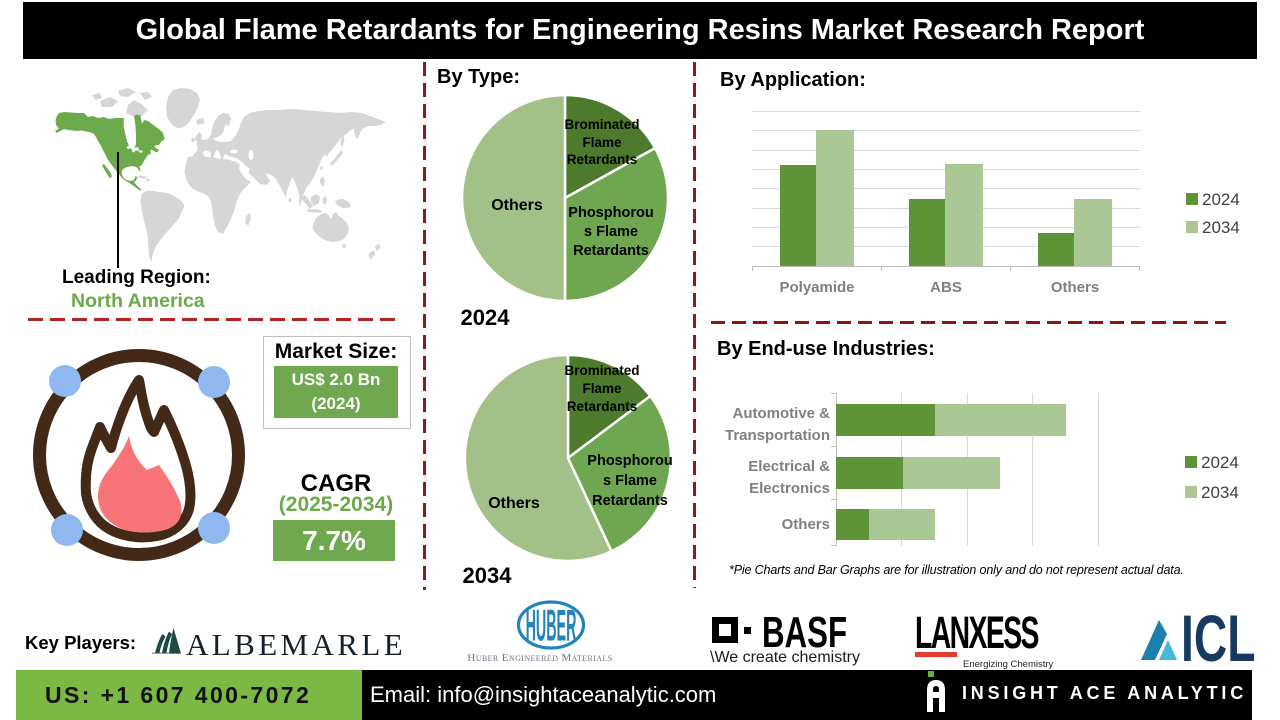 This screenshot has width=1280, height=720. Describe the element at coordinates (551, 625) in the screenshot. I see `svg-text: HUBER` at that location.